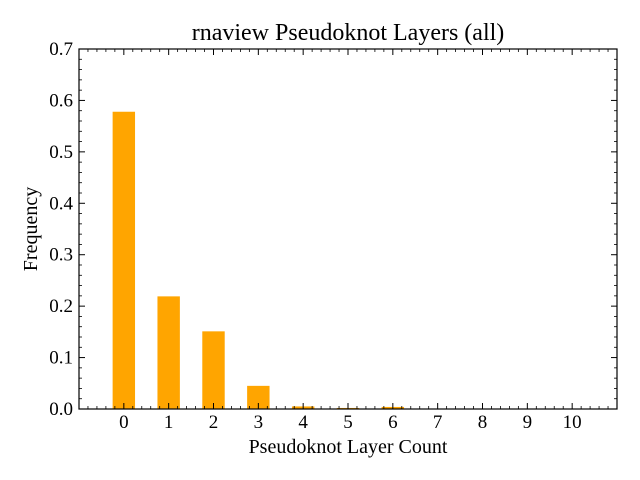 Image resolution: width=640 pixels, height=480 pixels. What do you see at coordinates (61, 152) in the screenshot?
I see `y-tick-label: 0.5` at bounding box center [61, 152].